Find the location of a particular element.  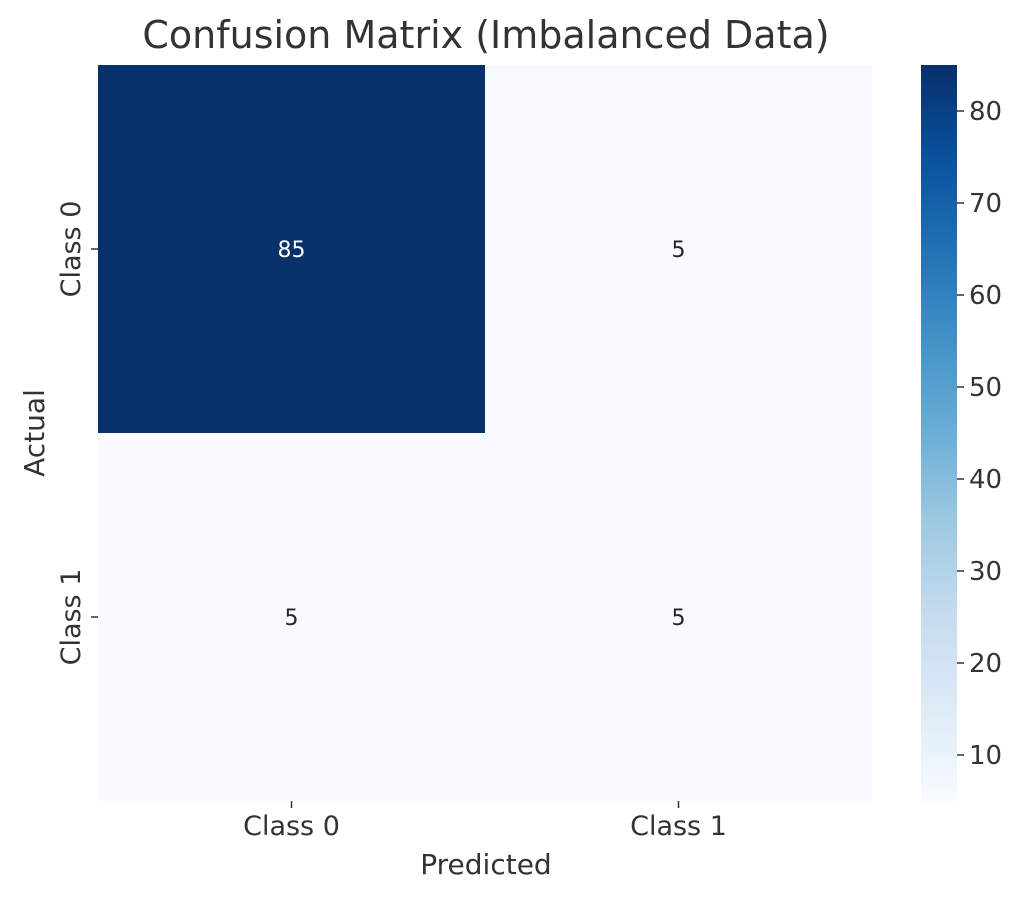

y-tick-label: Class 1 is located at coordinates (71, 617).